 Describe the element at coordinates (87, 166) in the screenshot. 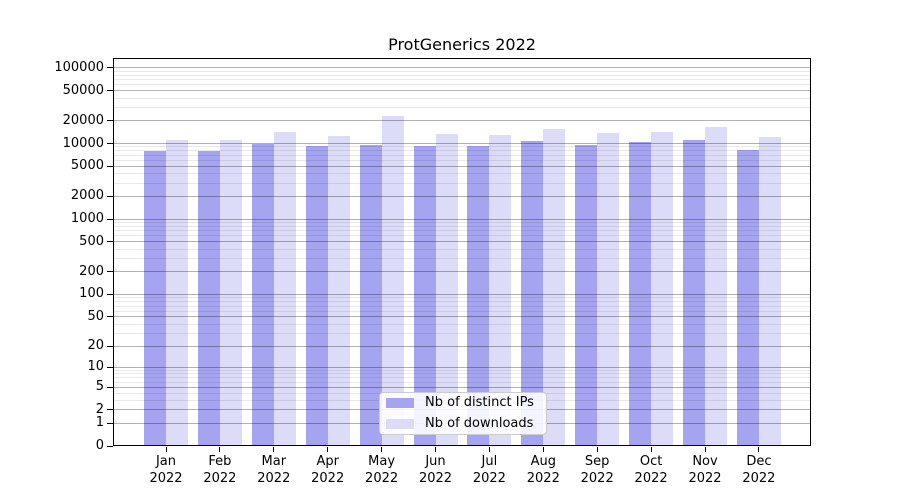

I see `y-tick-label: 5000` at that location.